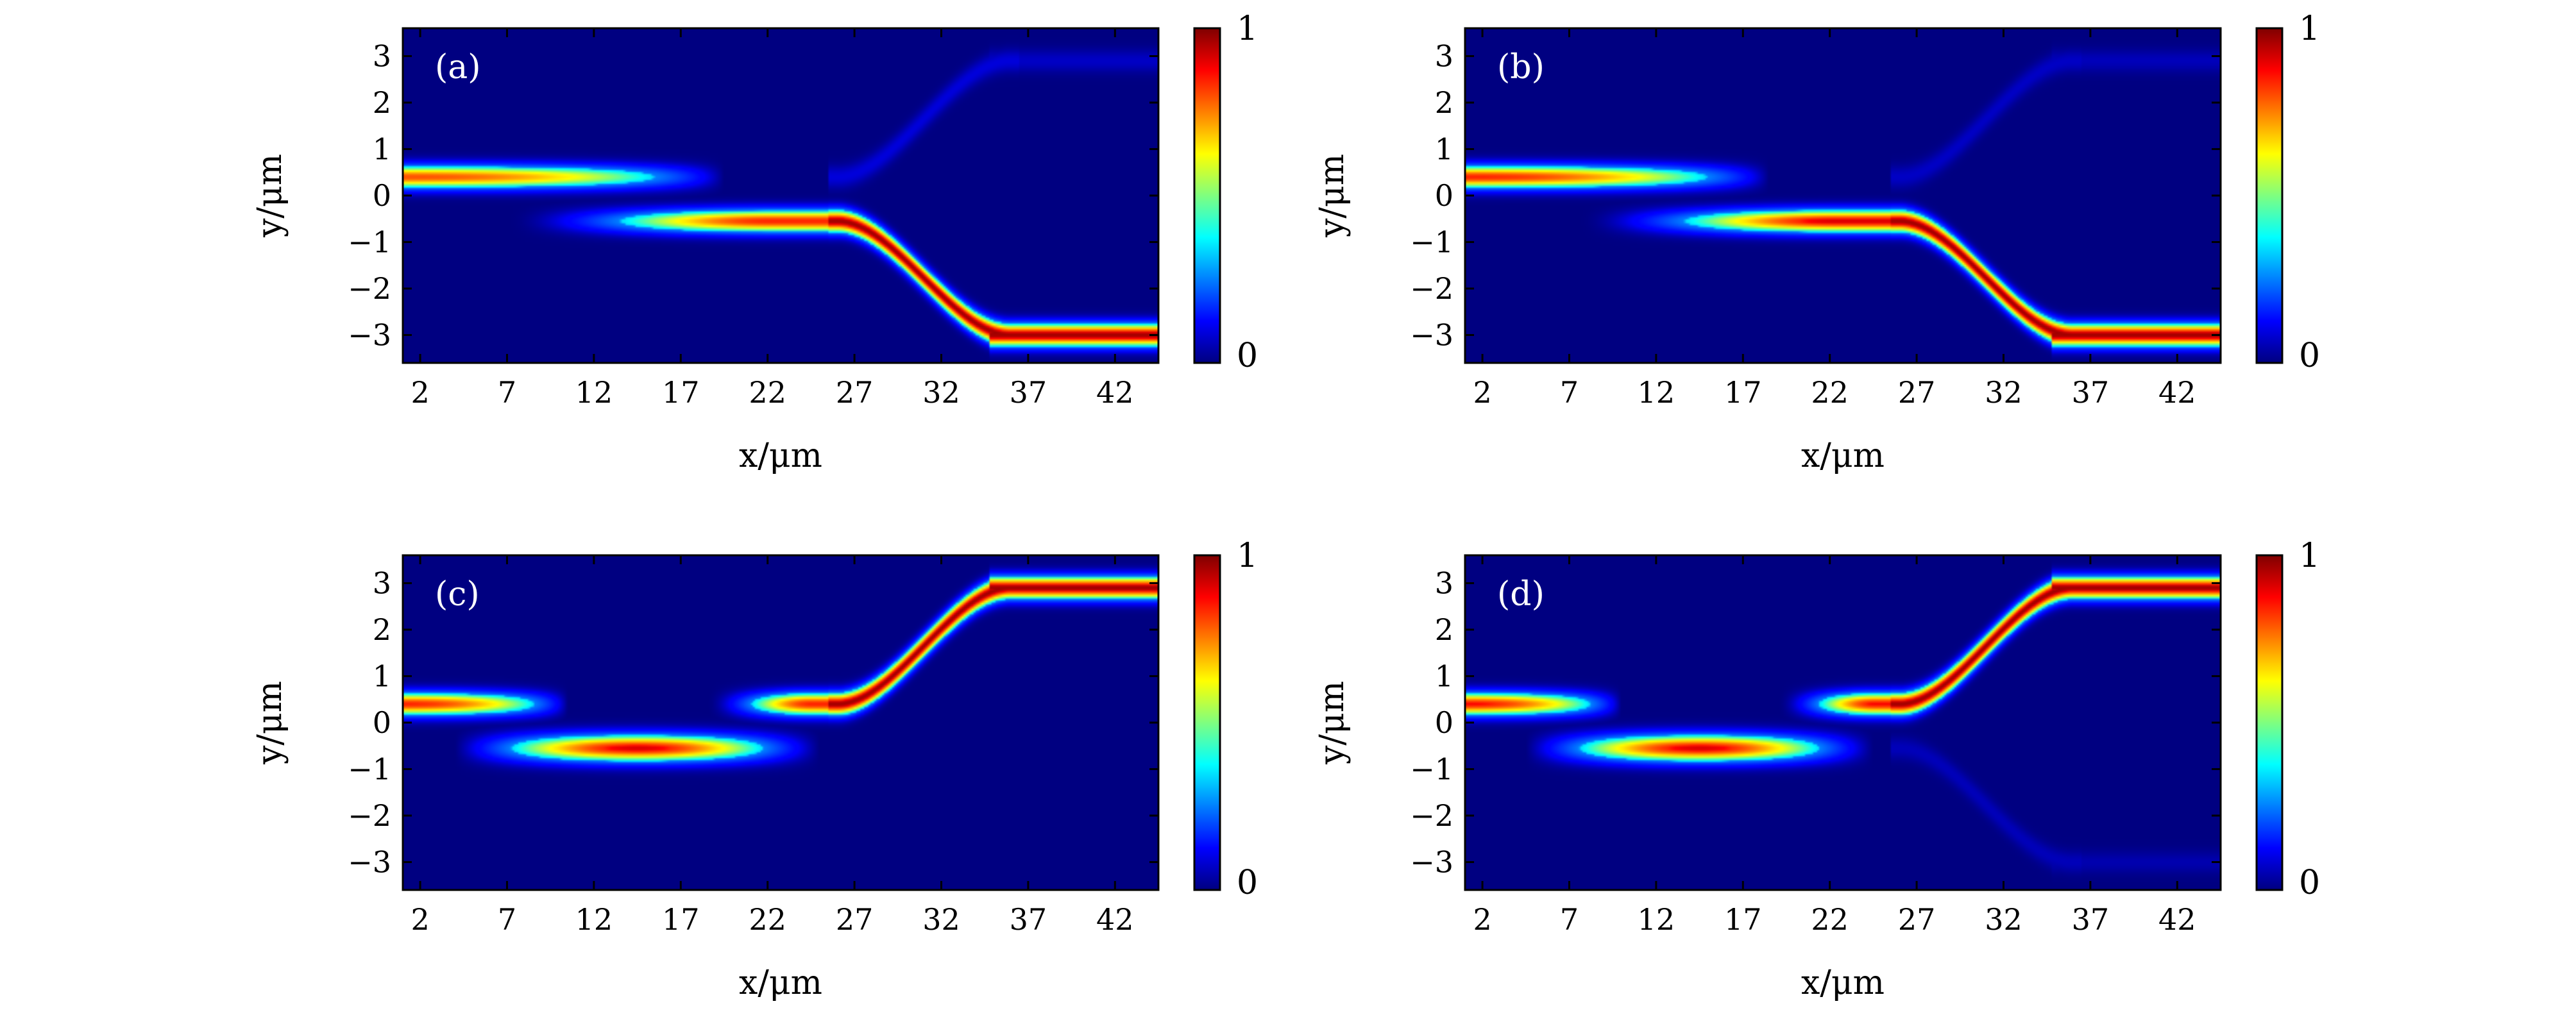 Image resolution: width=2576 pixels, height=1015 pixels. I want to click on panel-label: (c), so click(457, 594).